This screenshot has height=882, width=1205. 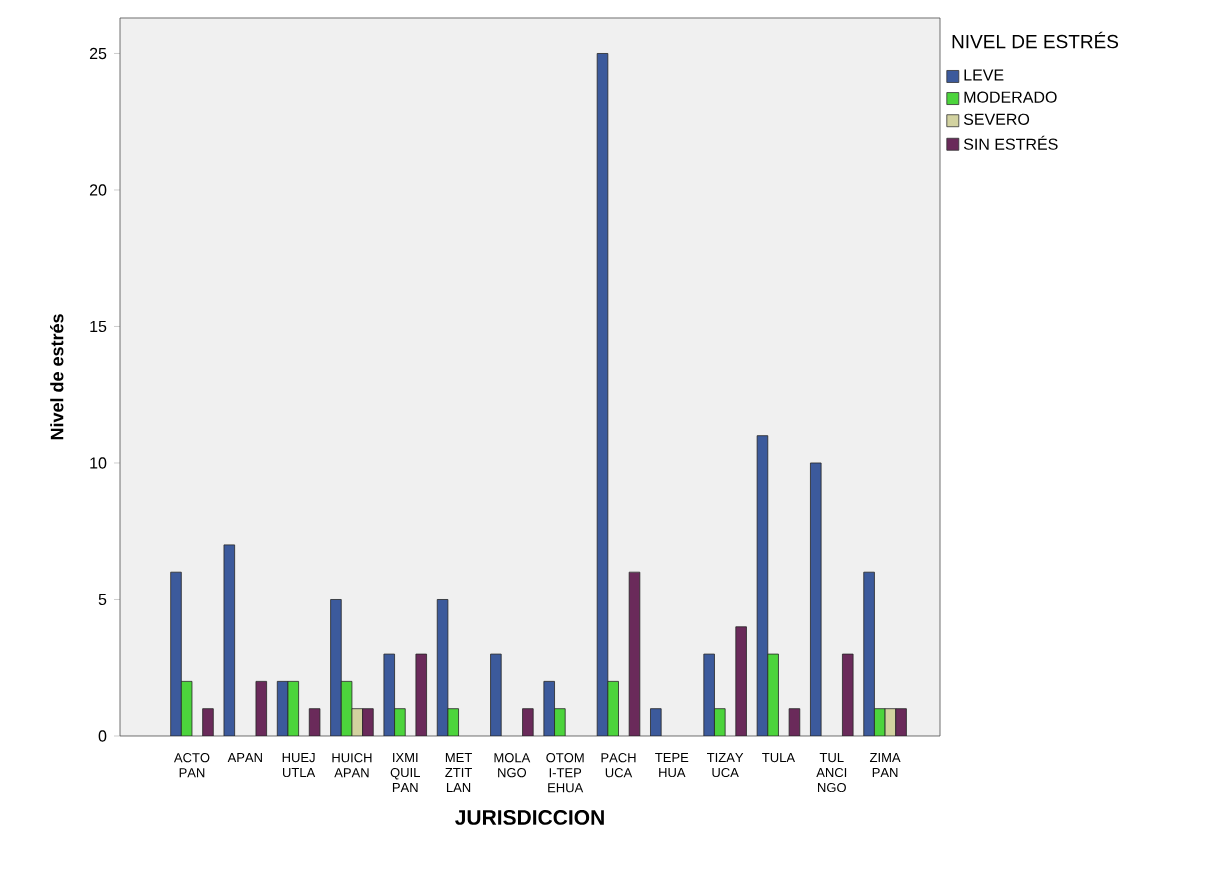 What do you see at coordinates (1010, 97) in the screenshot?
I see `legend-label: MODERADO` at bounding box center [1010, 97].